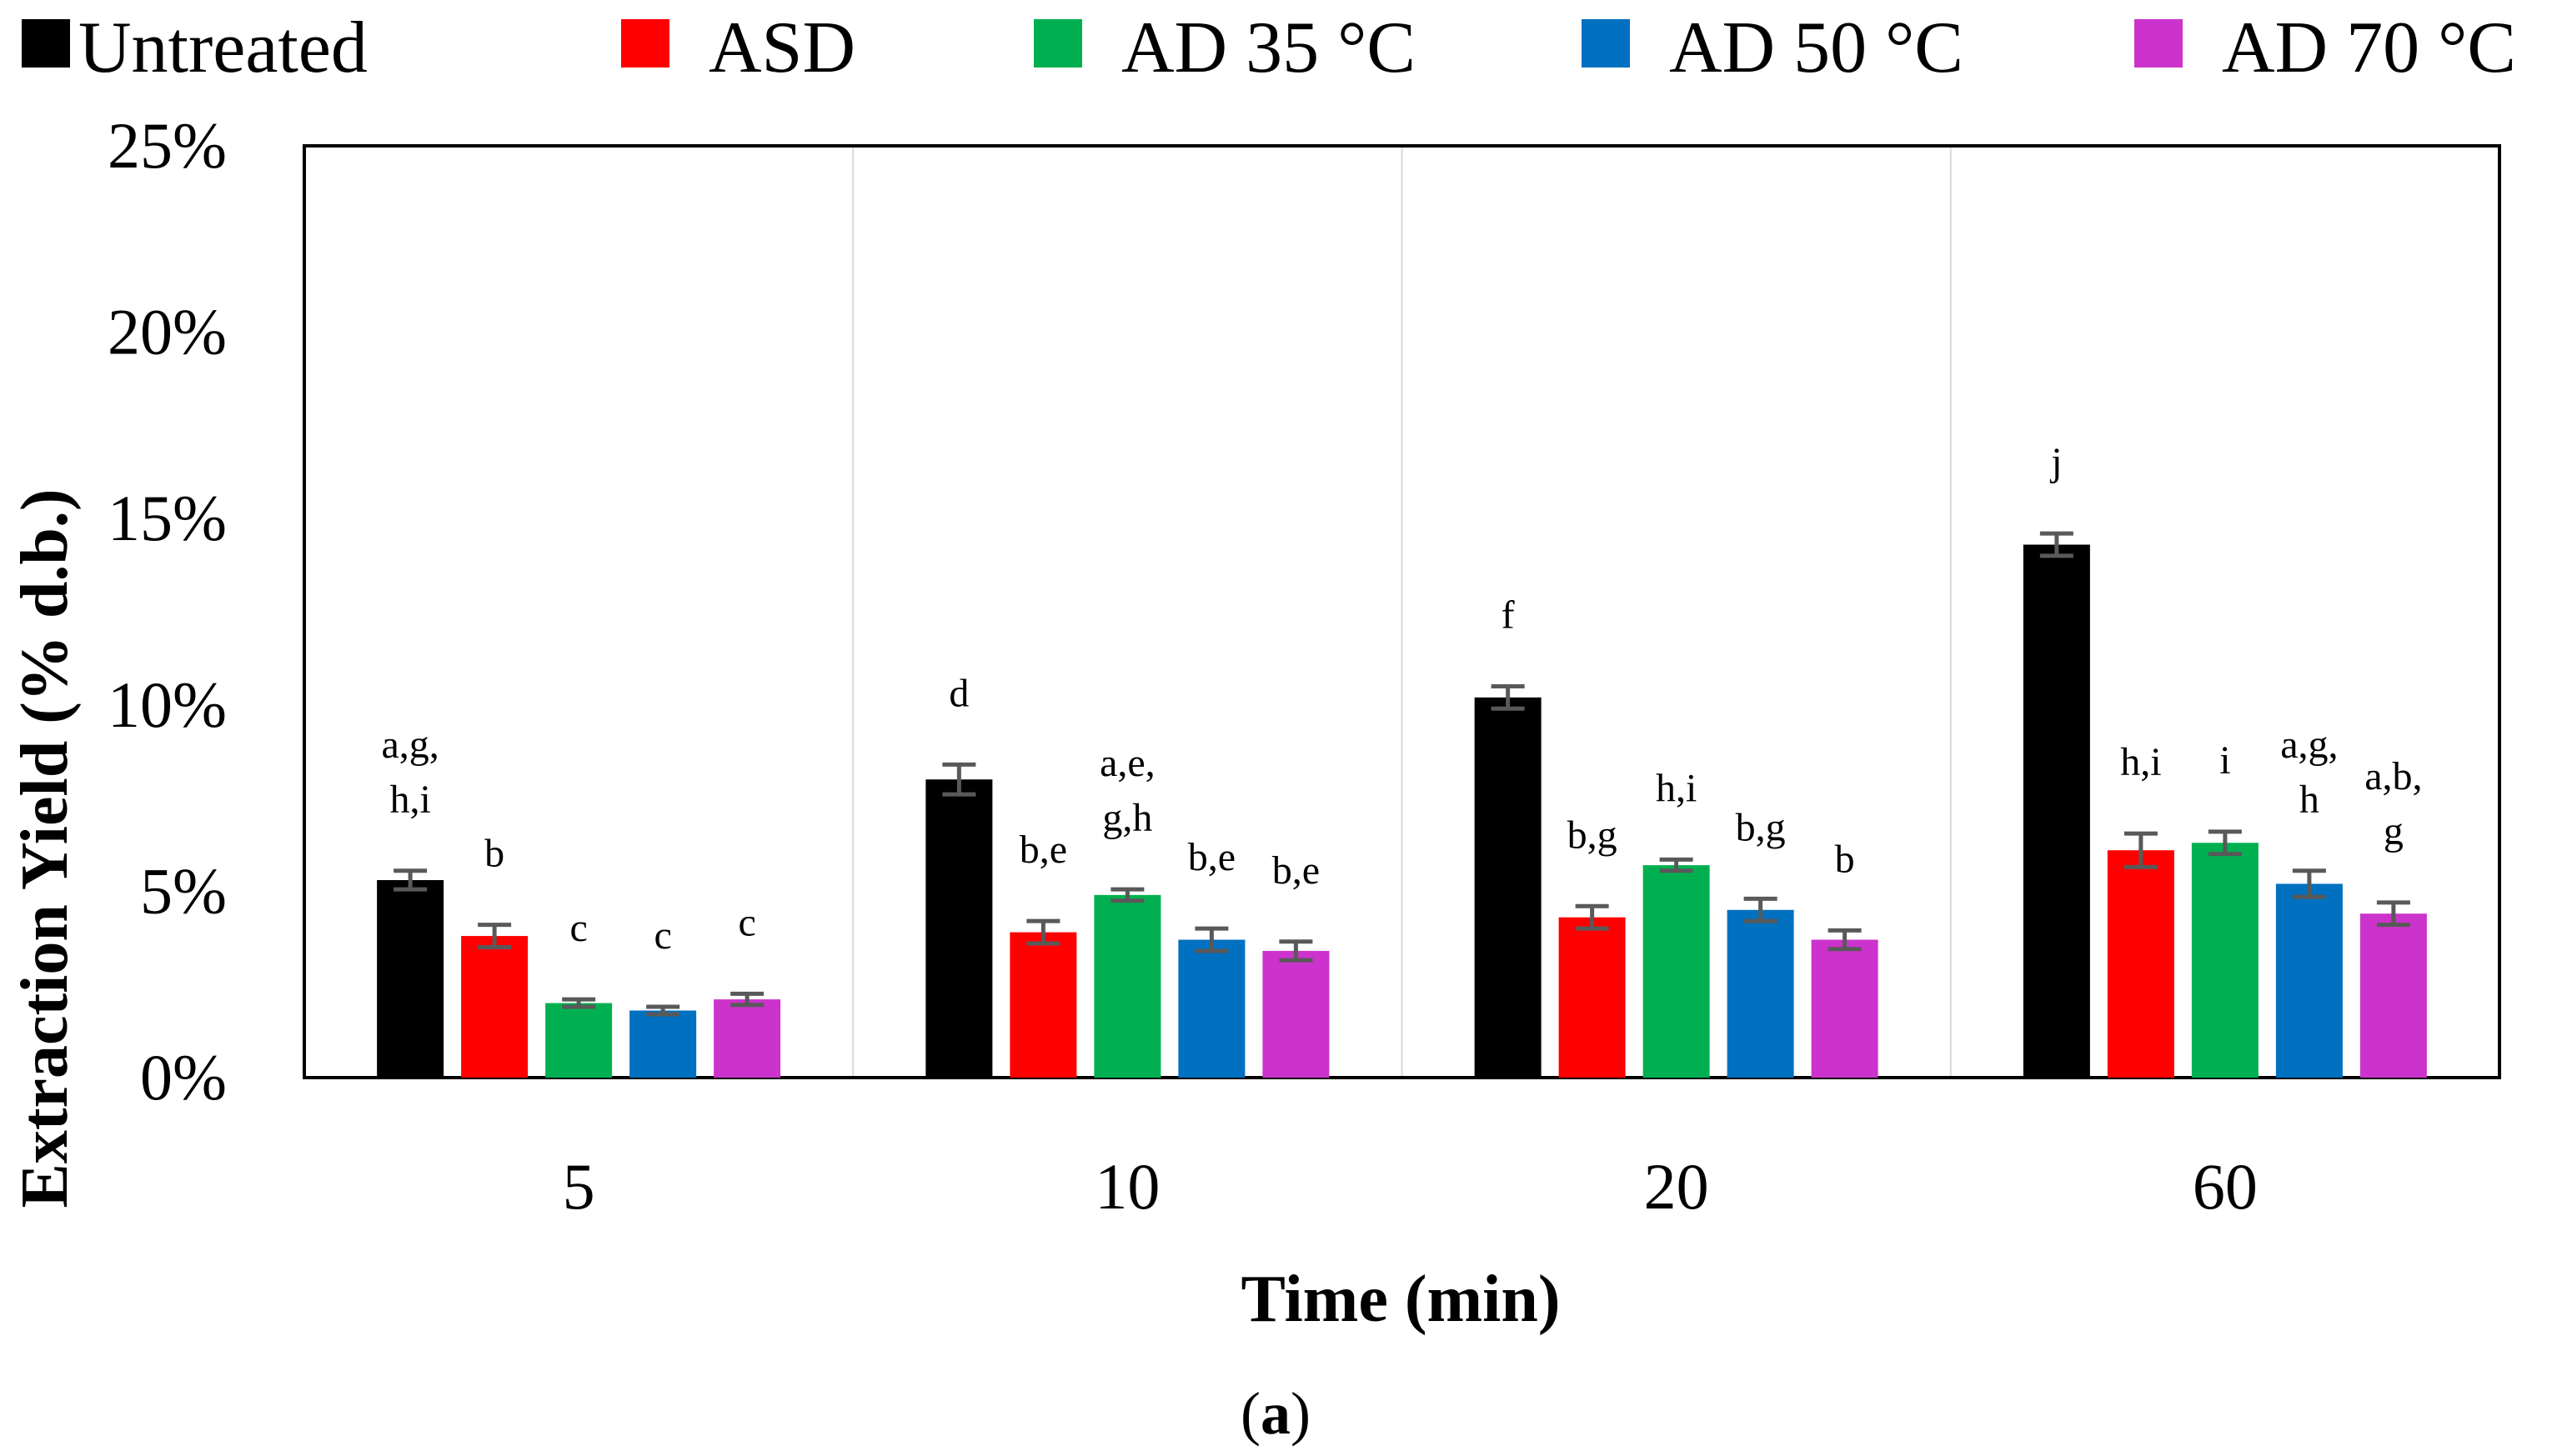  I want to click on sub-caption: (a), so click(1276, 1413).